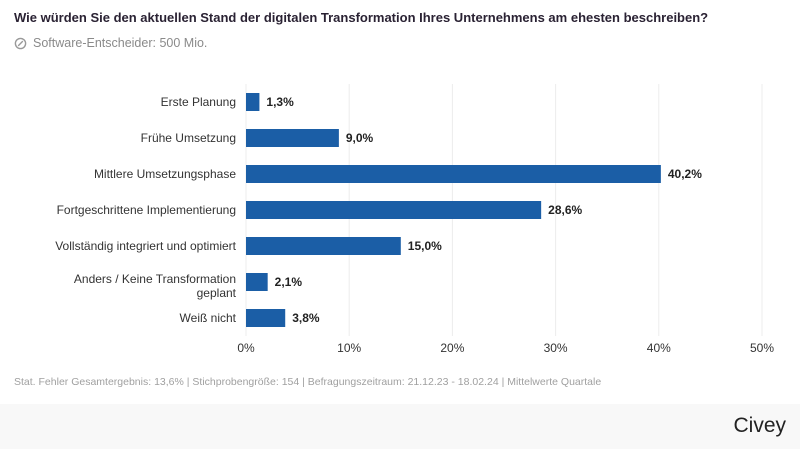 Image resolution: width=800 pixels, height=449 pixels. I want to click on data-label: 2,1%, so click(289, 282).